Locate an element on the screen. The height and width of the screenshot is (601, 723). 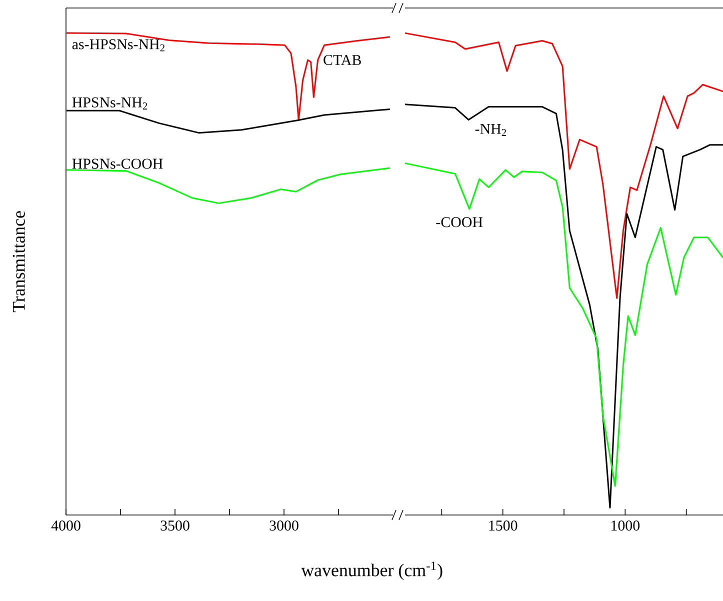
series-label: HPSNs-COOH is located at coordinates (117, 163).